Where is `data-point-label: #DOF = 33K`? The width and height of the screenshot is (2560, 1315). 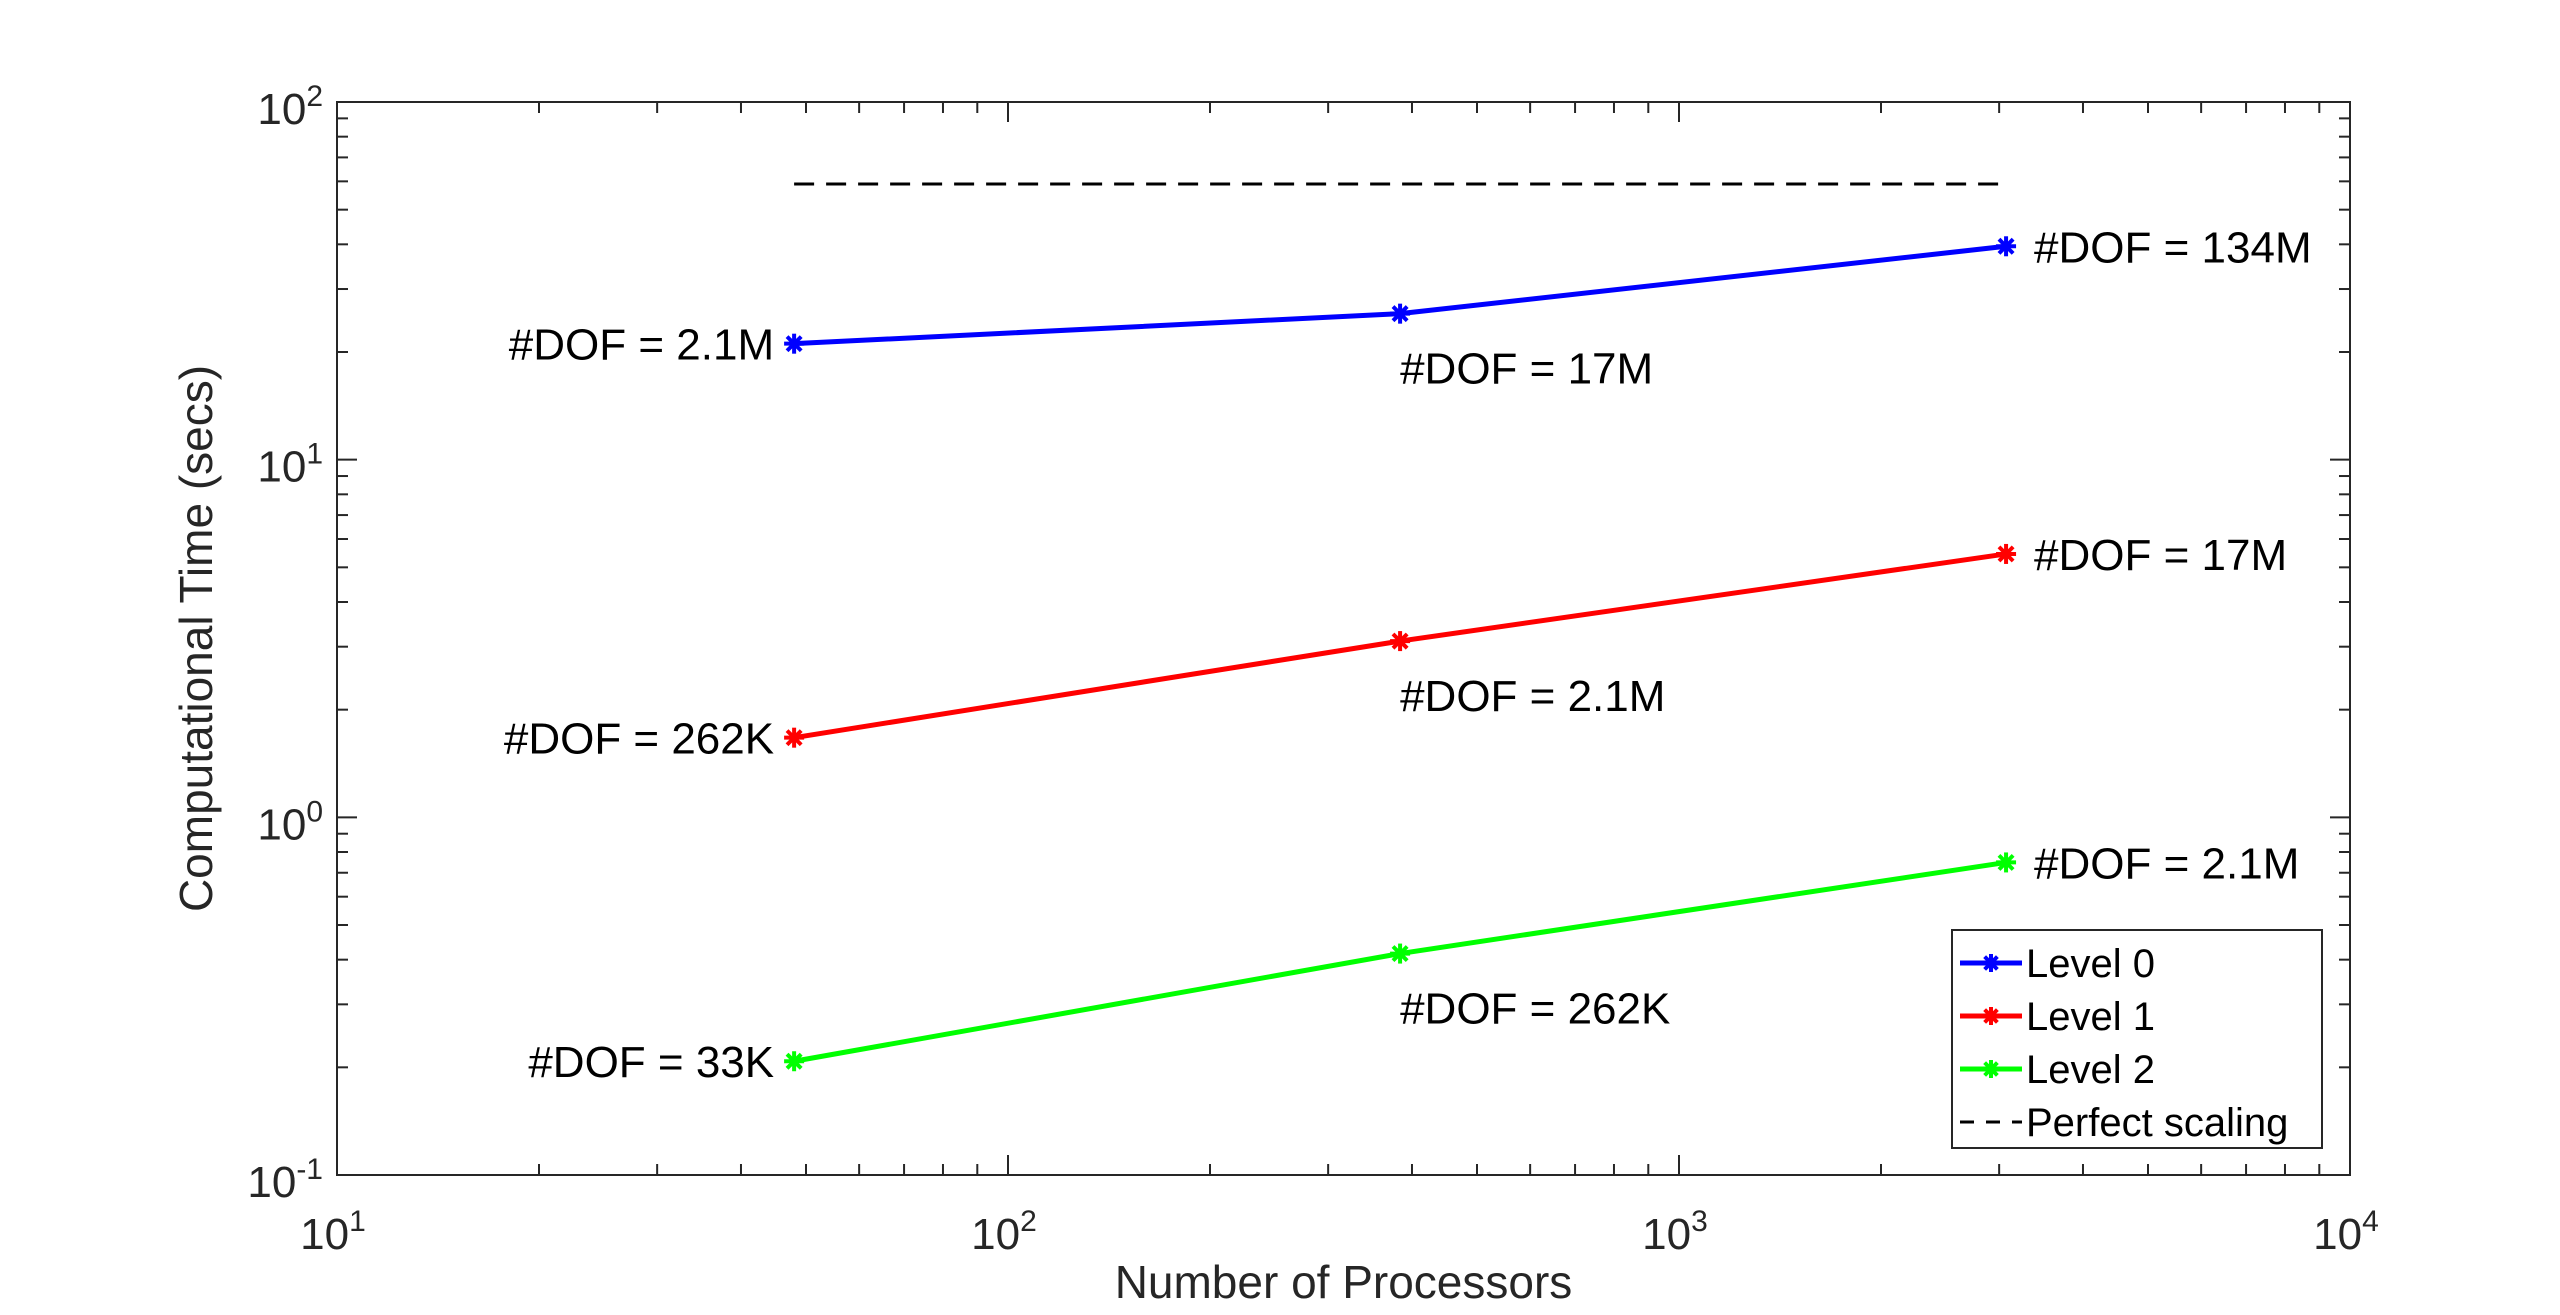
data-point-label: #DOF = 33K is located at coordinates (651, 1062).